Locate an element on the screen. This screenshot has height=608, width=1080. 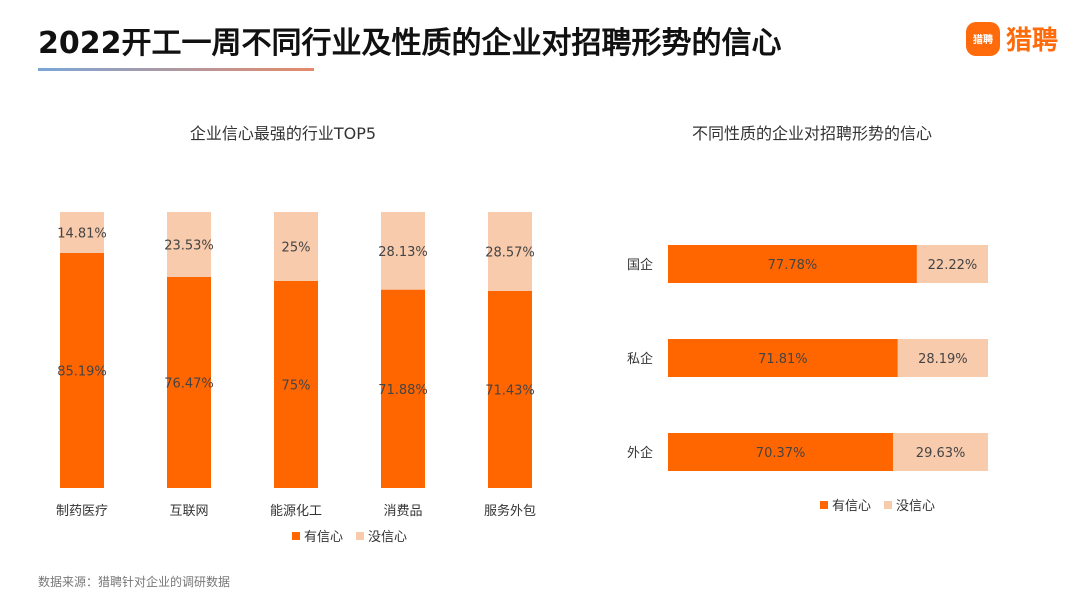
industry-label-not-confident: 14.81% is located at coordinates (82, 233).